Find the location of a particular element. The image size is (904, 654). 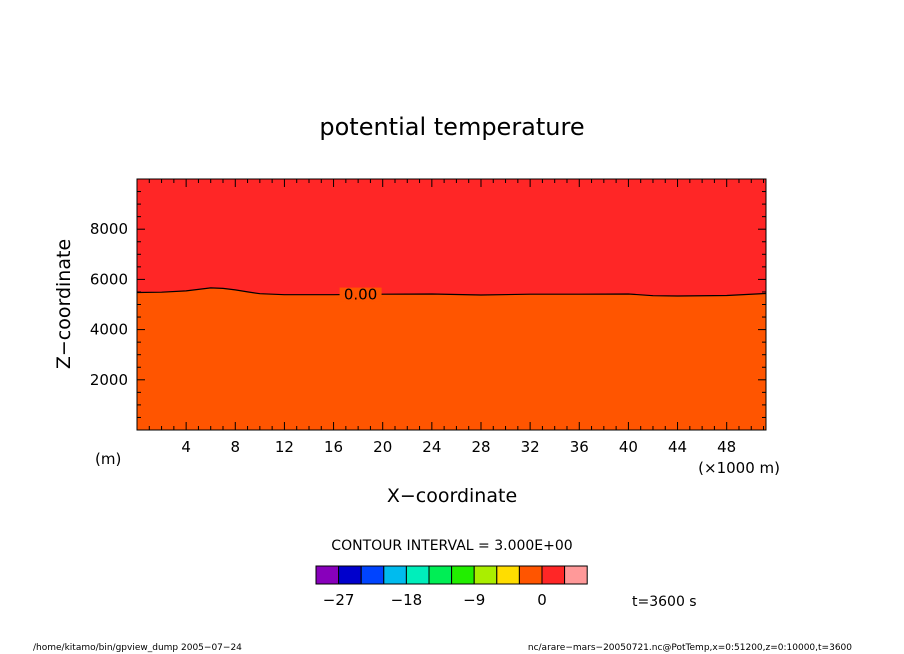

time-label: t=3600 s is located at coordinates (664, 602).